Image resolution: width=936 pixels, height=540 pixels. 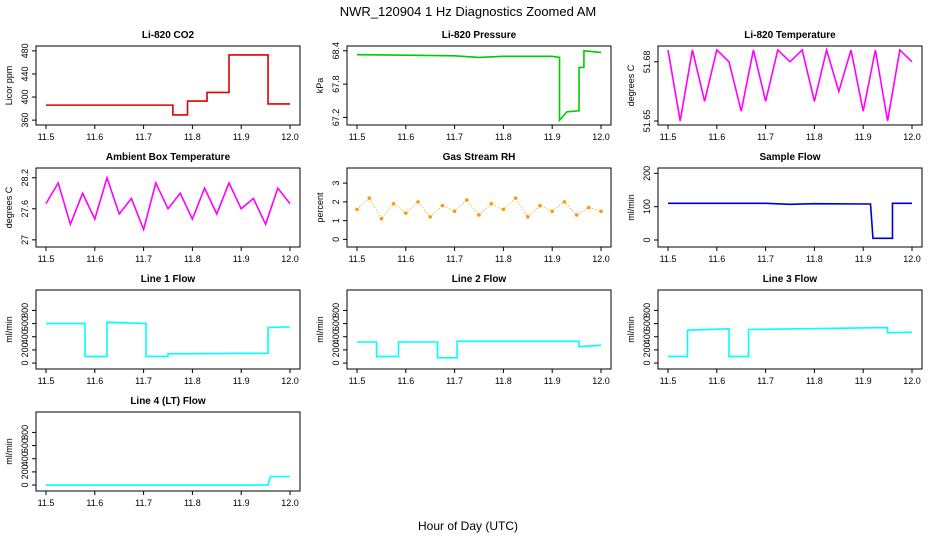 What do you see at coordinates (479, 35) in the screenshot?
I see `panel-title: Li-820 Pressure` at bounding box center [479, 35].